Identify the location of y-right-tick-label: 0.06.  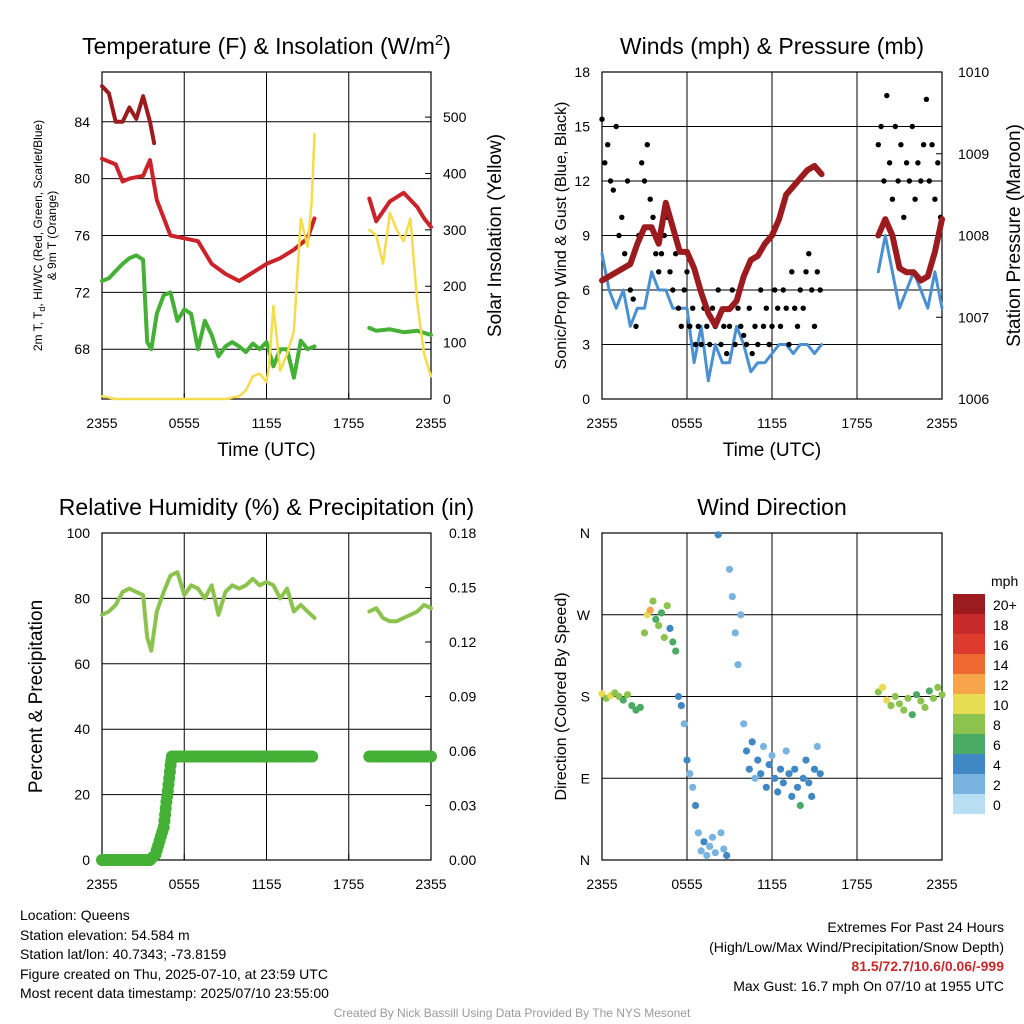
(462, 751).